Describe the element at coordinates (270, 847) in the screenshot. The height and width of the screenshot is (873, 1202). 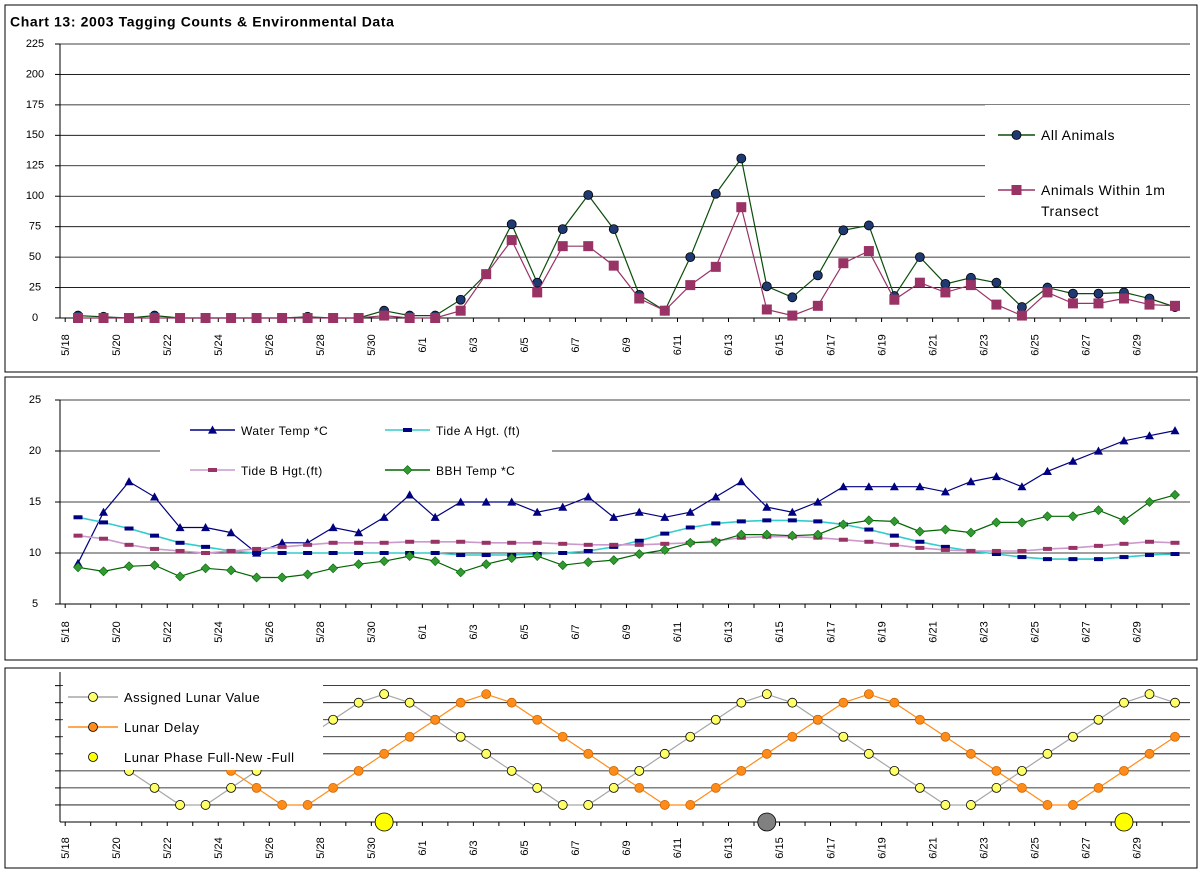
I see `x-tick-label: 5/26` at that location.